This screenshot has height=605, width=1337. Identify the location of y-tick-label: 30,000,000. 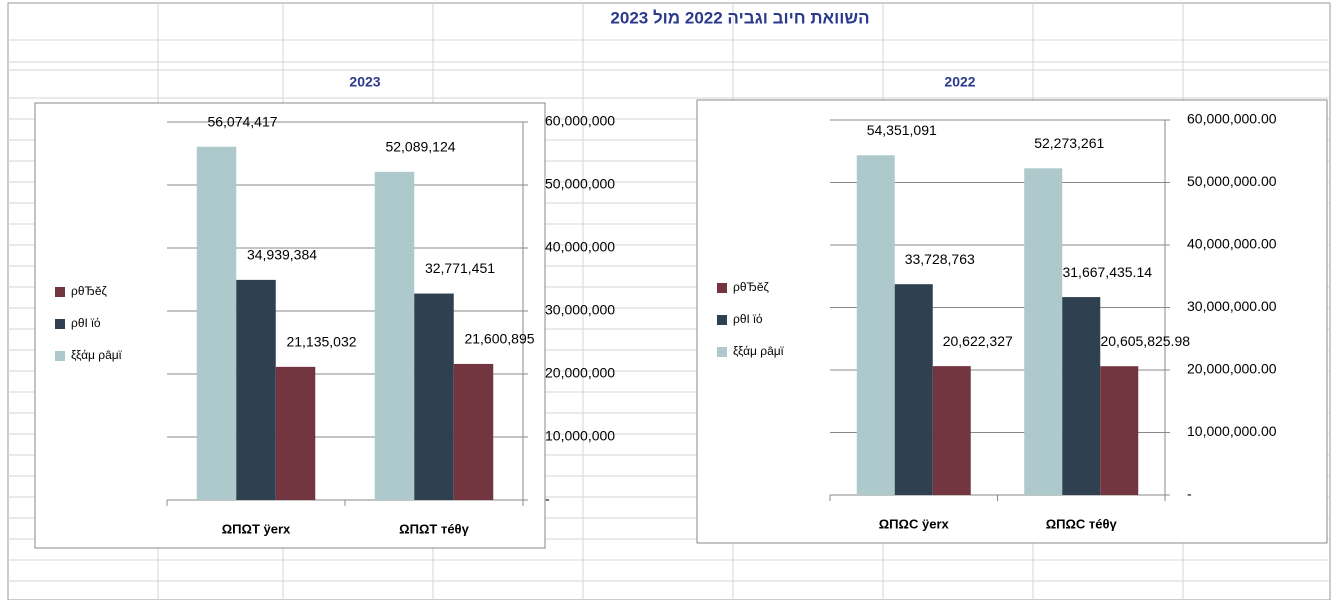
(580, 310).